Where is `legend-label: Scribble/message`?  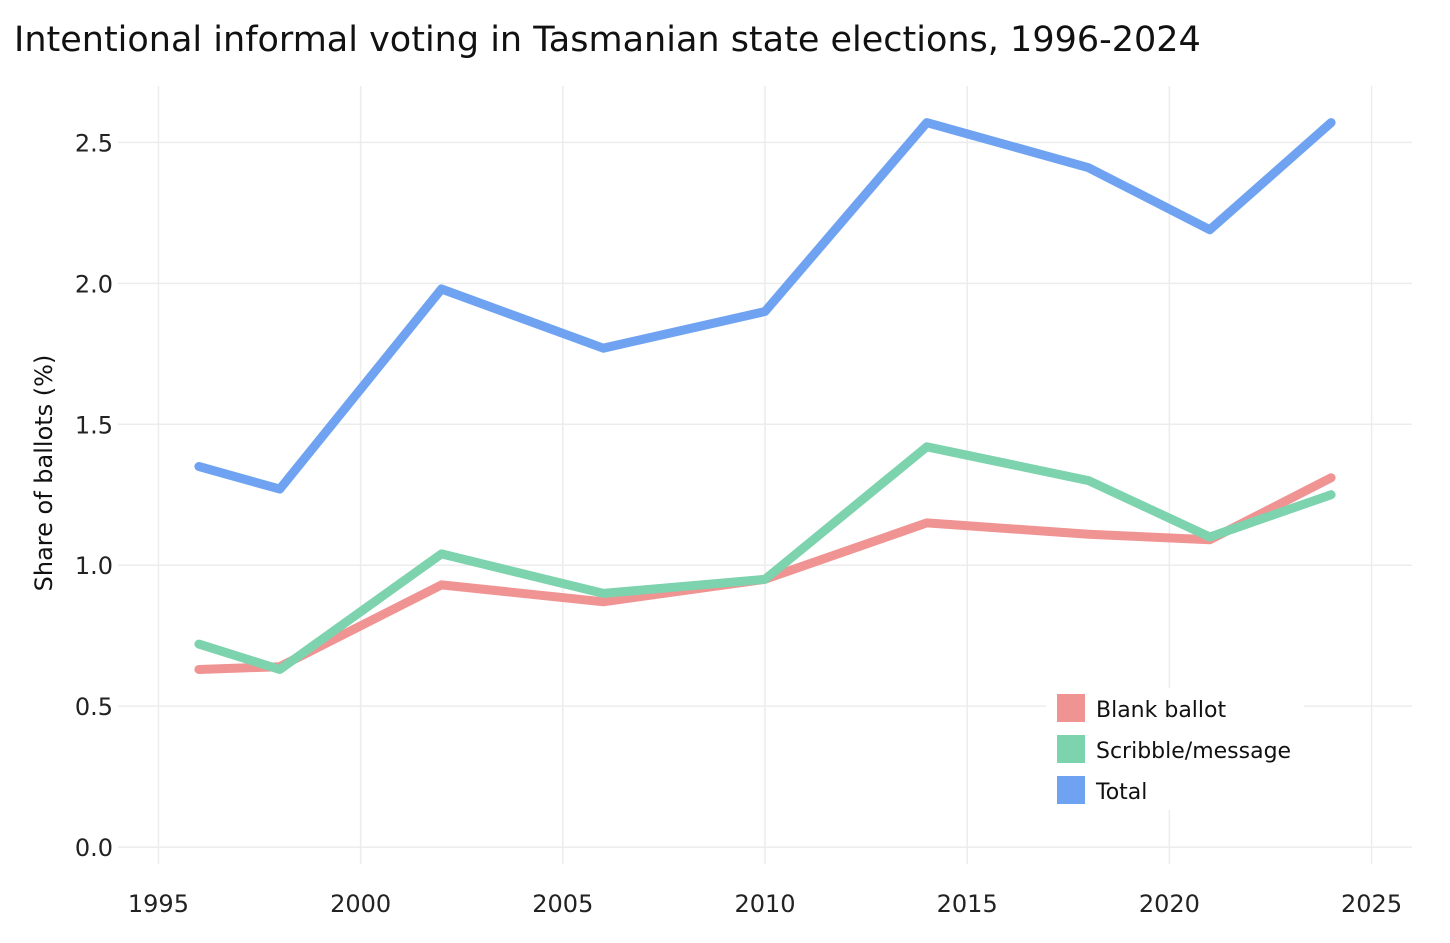
legend-label: Scribble/message is located at coordinates (1193, 751).